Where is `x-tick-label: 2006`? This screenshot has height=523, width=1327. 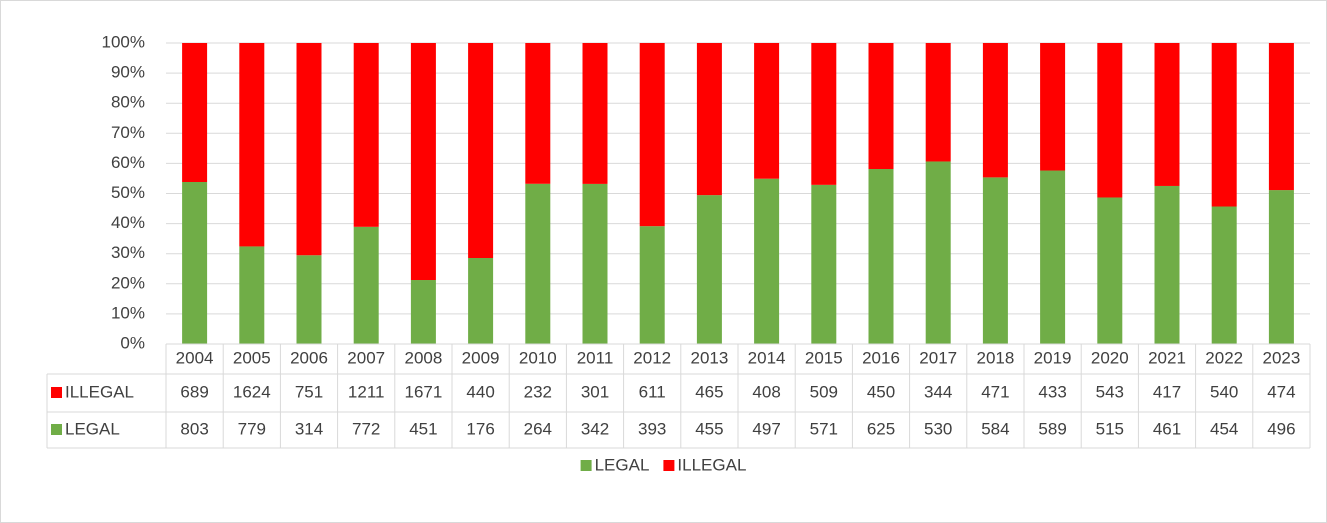
x-tick-label: 2006 is located at coordinates (309, 357).